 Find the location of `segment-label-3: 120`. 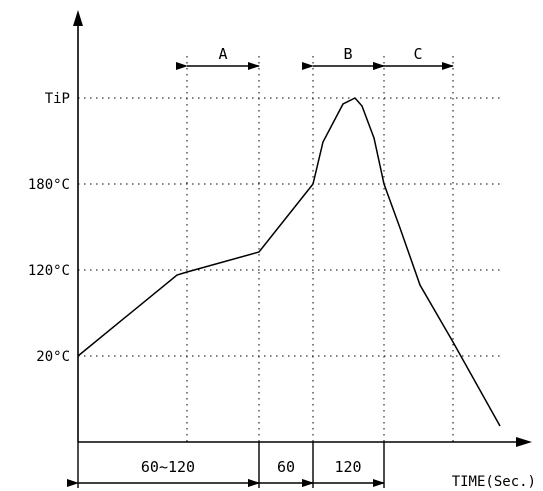

segment-label-3: 120 is located at coordinates (347, 467).